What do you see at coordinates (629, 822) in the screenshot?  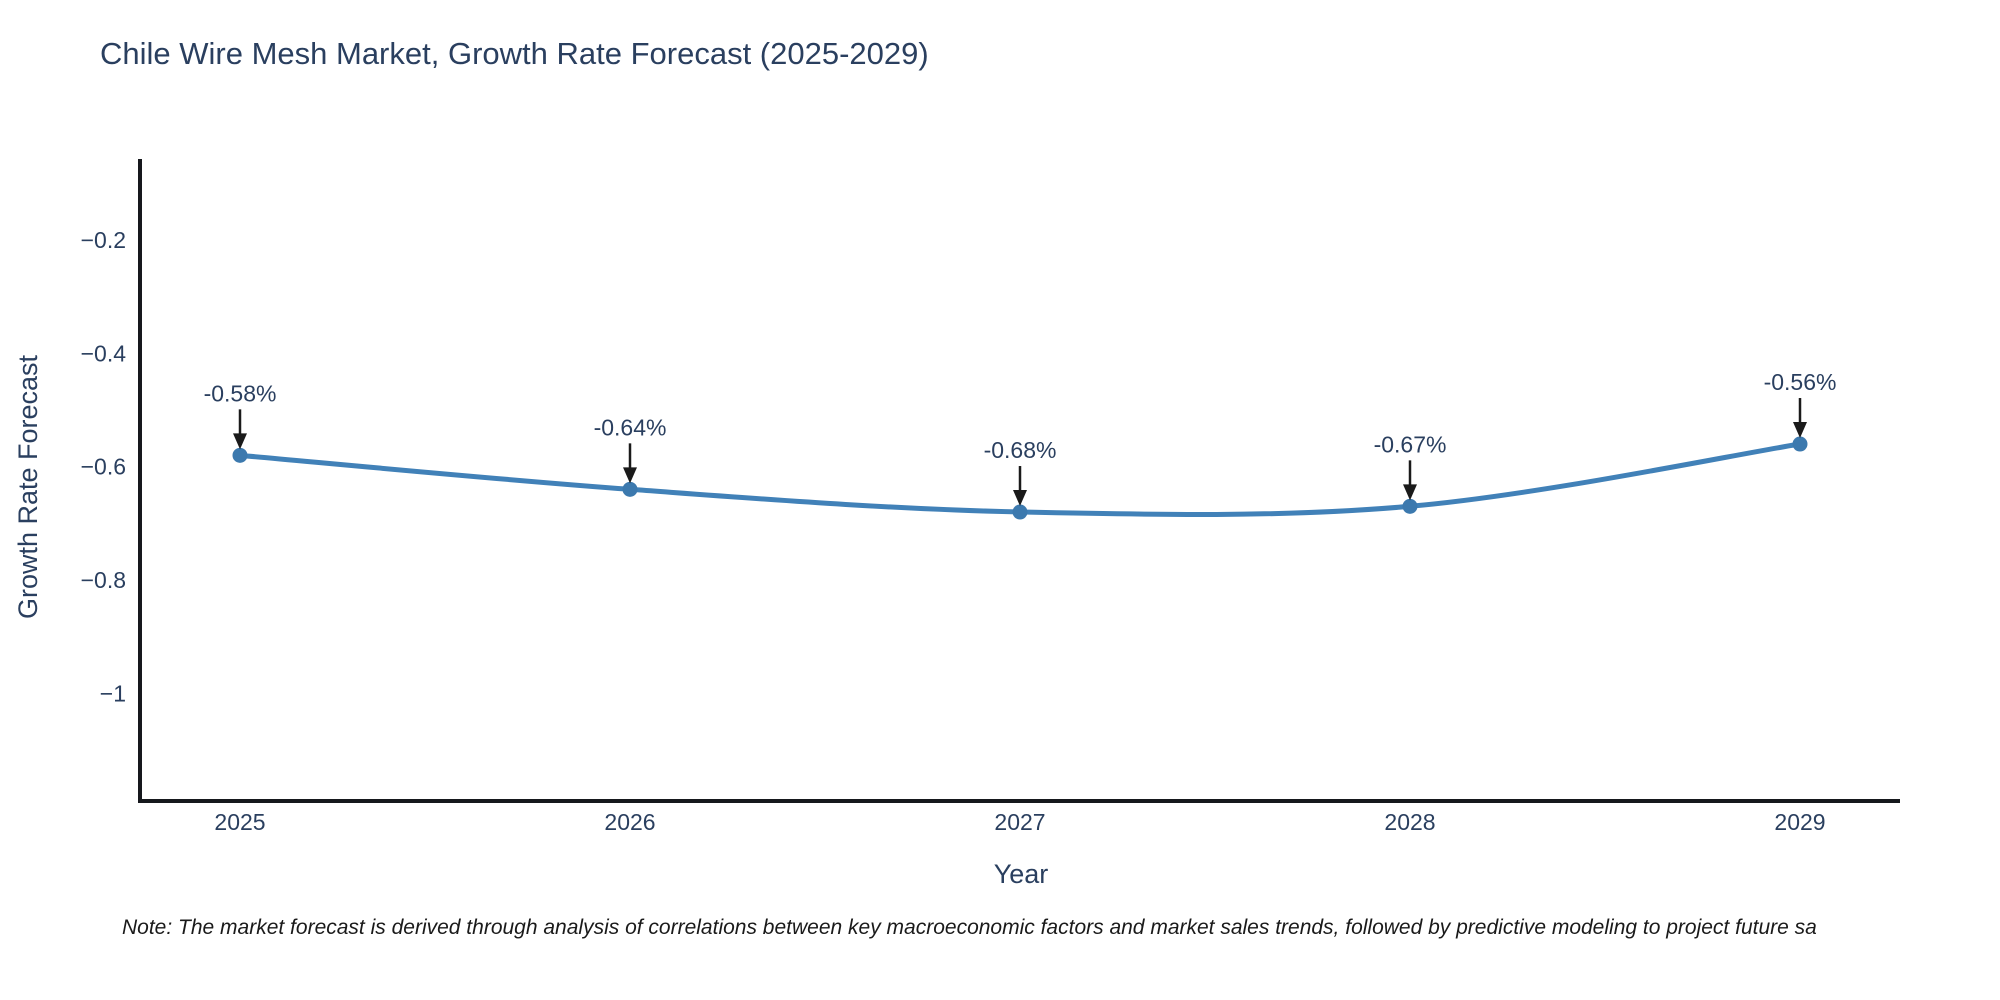 I see `x-tick-label: 2026` at bounding box center [629, 822].